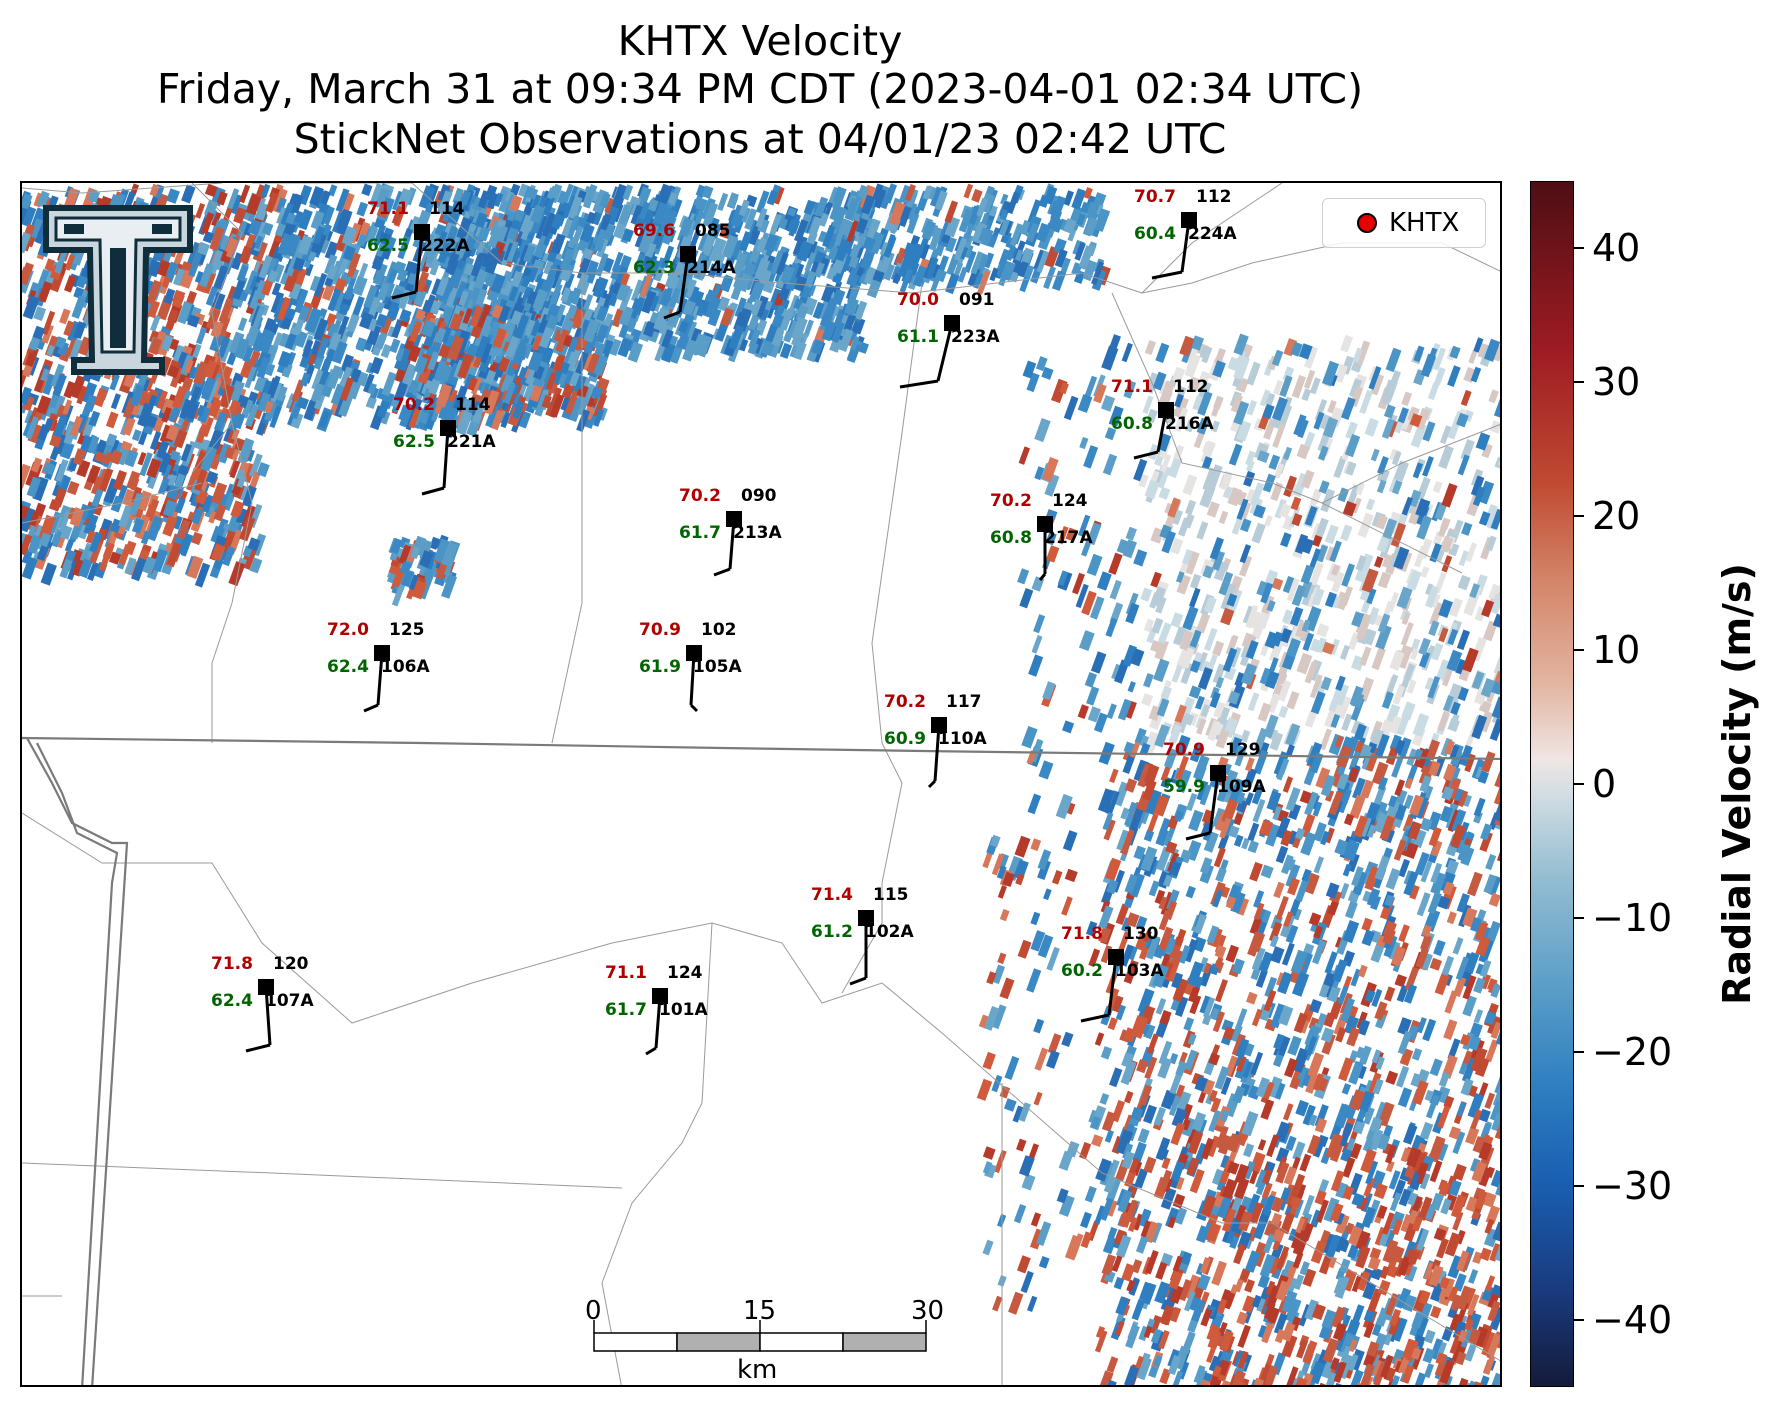  What do you see at coordinates (905, 739) in the screenshot?
I see `station-dewpoint: 60.9` at bounding box center [905, 739].